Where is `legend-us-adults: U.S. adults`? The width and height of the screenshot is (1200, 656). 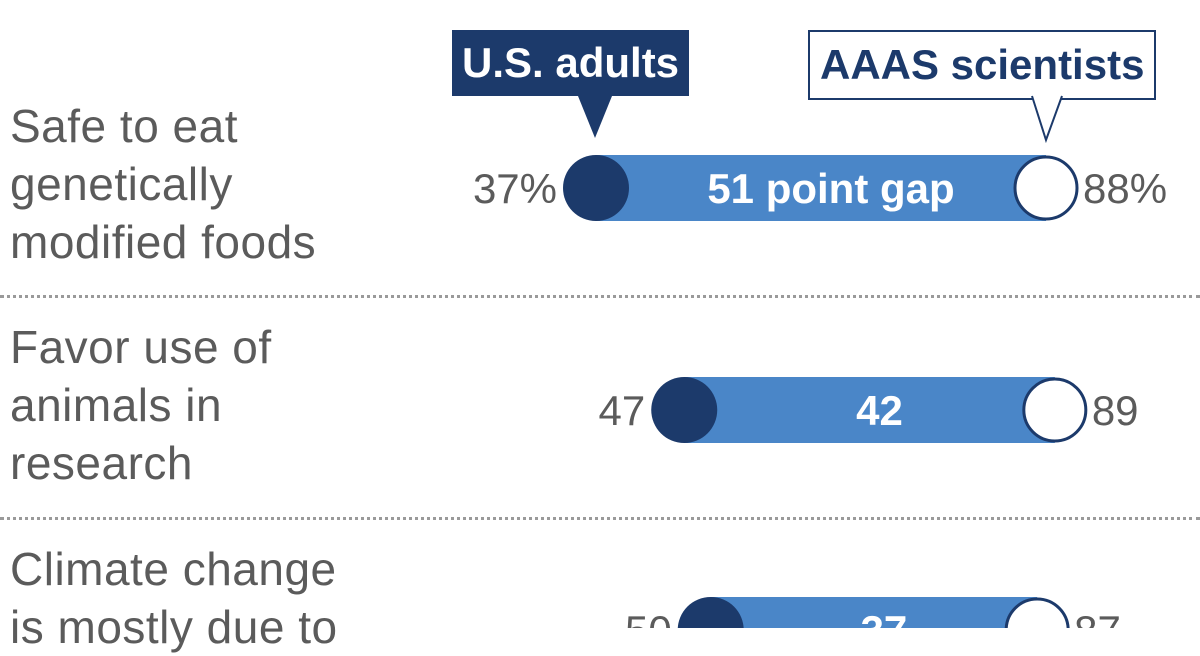
legend-us-adults: U.S. adults is located at coordinates (571, 63).